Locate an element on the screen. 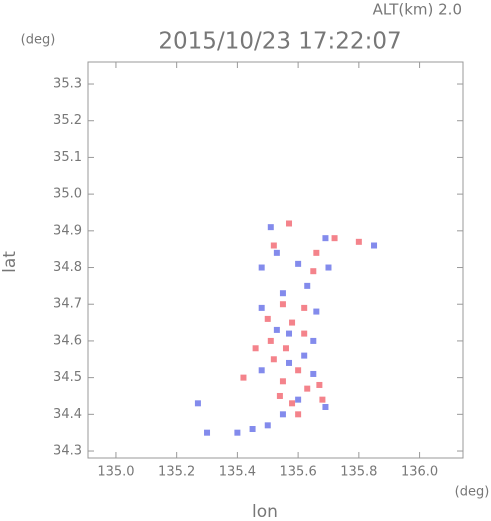 This screenshot has height=521, width=491. x-tick-label: 135.0 is located at coordinates (115, 472).